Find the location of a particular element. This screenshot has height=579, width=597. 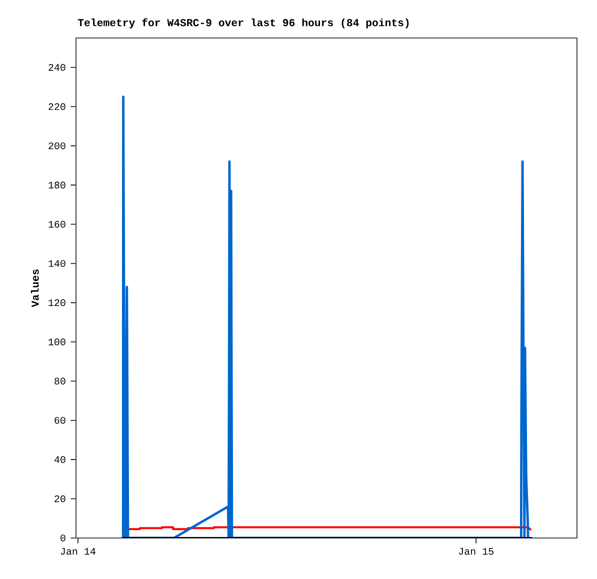

x-tick-label: Jan 14 is located at coordinates (78, 551).